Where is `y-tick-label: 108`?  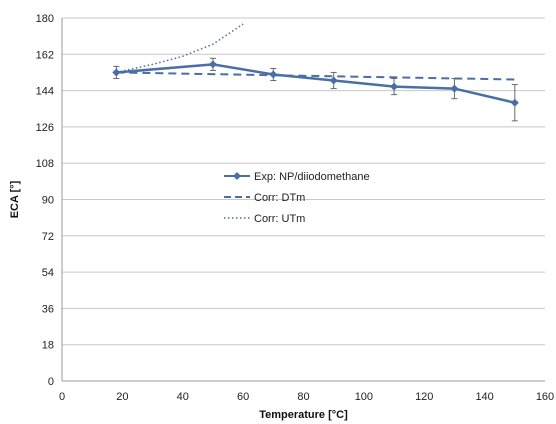 y-tick-label: 108 is located at coordinates (45, 164).